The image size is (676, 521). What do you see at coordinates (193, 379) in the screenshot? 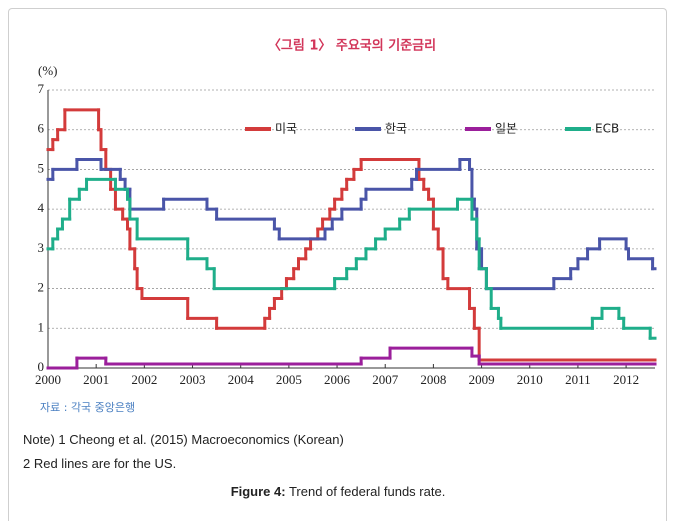
I see `x-tick-label: 2003` at bounding box center [193, 379].